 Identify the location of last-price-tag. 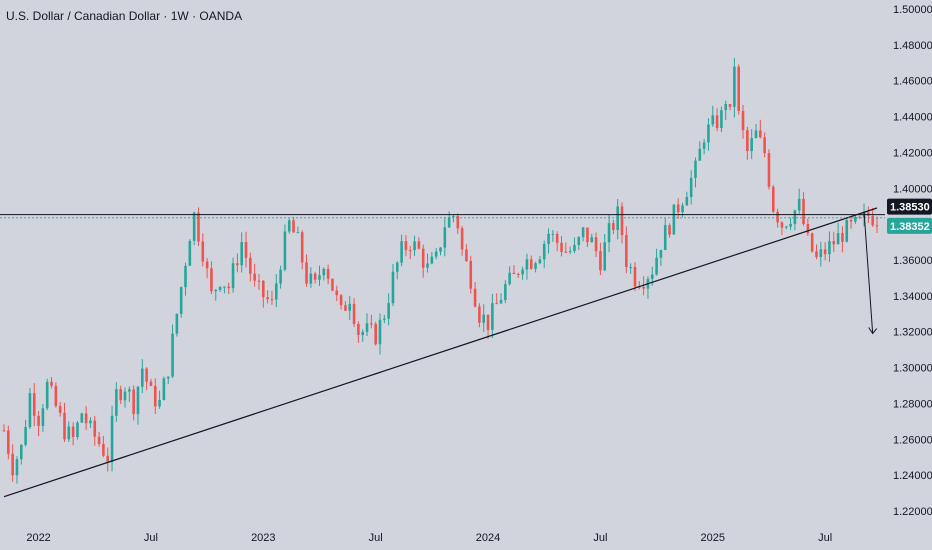
(909, 225).